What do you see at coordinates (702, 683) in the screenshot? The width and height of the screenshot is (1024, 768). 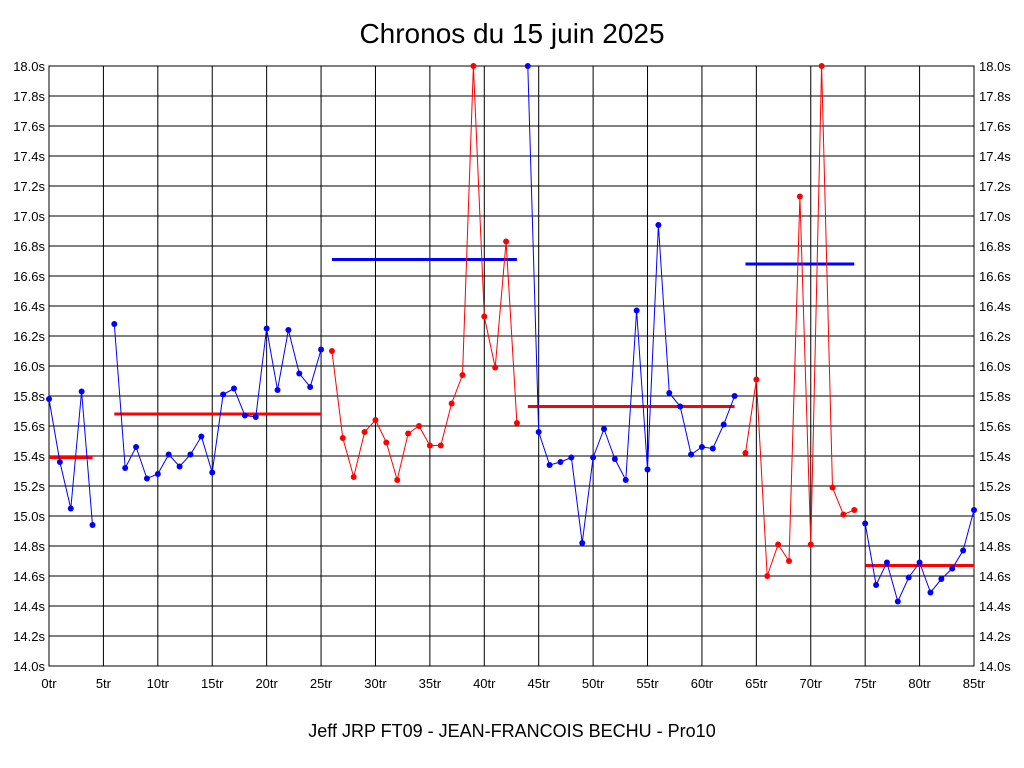 I see `x-tick-label: 60tr` at bounding box center [702, 683].